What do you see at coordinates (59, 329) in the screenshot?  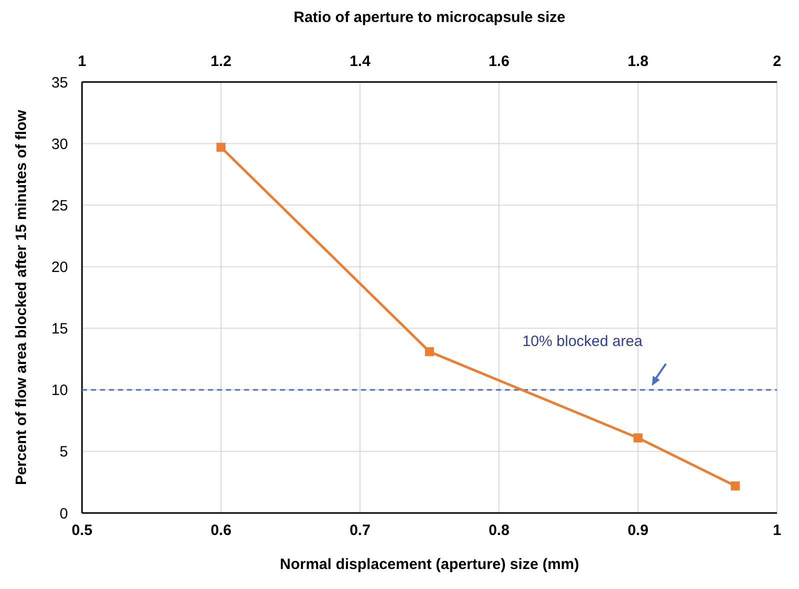 I see `y-tick-label: 15` at bounding box center [59, 329].